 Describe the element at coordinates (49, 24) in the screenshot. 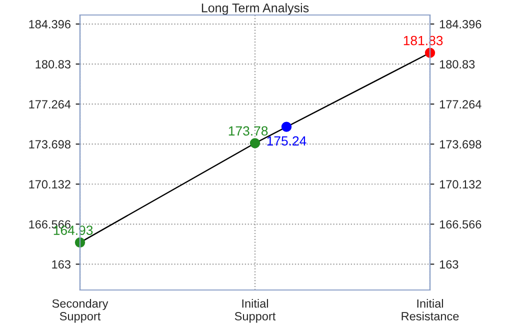

I see `y-tick-label: 184.396` at that location.